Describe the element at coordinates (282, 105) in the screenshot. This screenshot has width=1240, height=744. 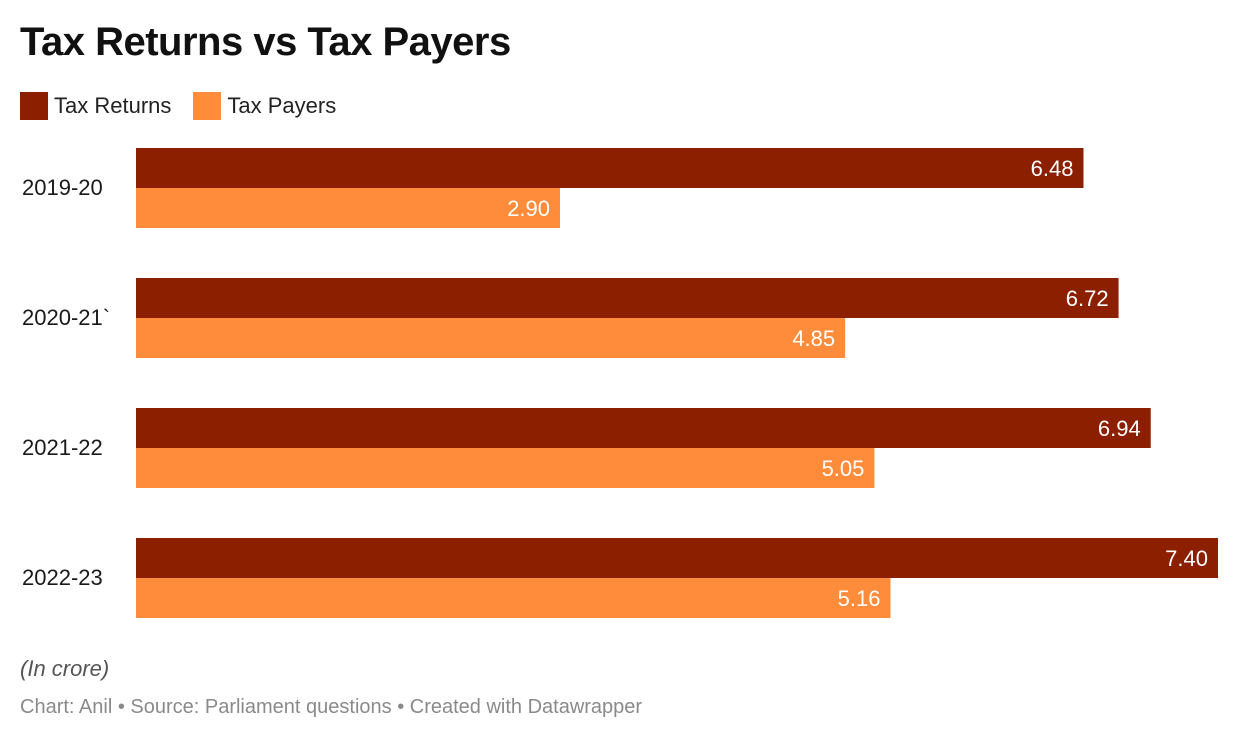
I see `legend-label-tax-payers: Tax Payers` at that location.